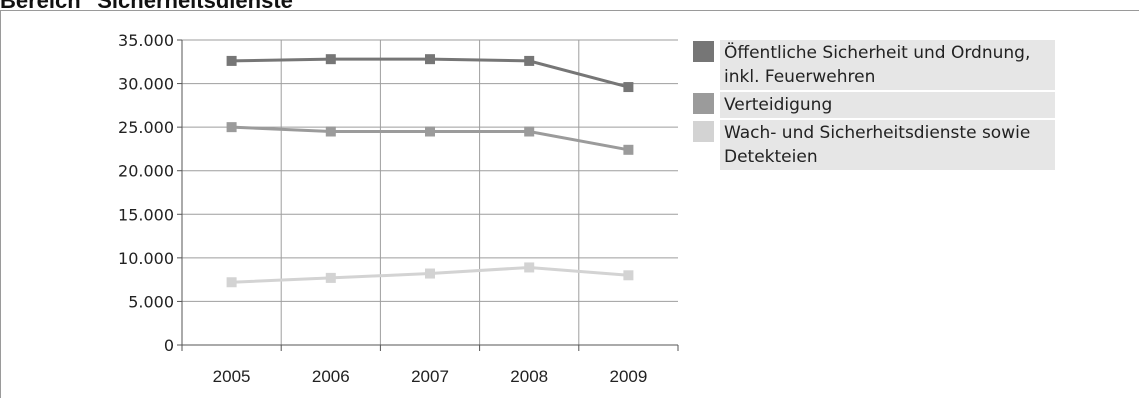 This screenshot has height=398, width=1140. I want to click on x-tick-label: 2007, so click(430, 376).